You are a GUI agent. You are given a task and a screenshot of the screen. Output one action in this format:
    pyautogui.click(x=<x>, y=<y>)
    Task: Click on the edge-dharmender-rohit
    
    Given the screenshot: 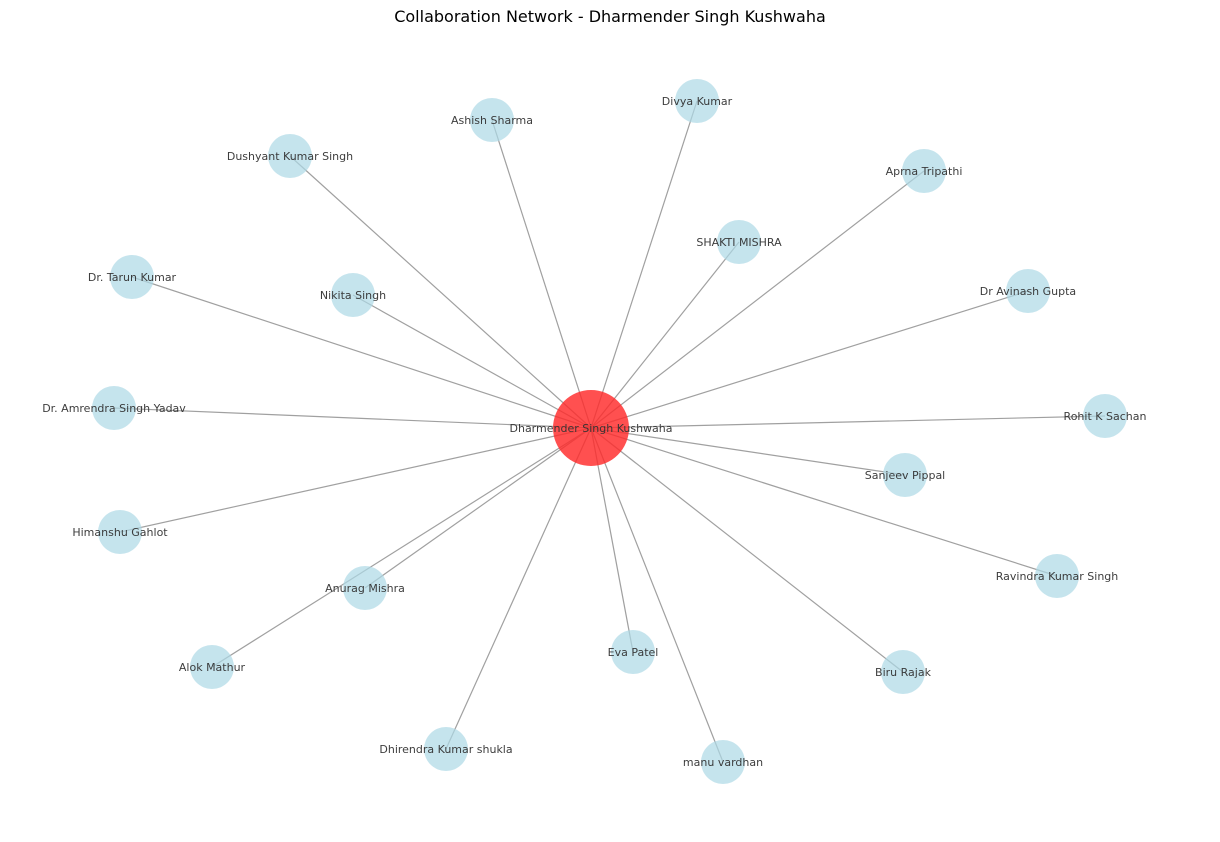 What is the action you would take?
    pyautogui.click(x=848, y=422)
    